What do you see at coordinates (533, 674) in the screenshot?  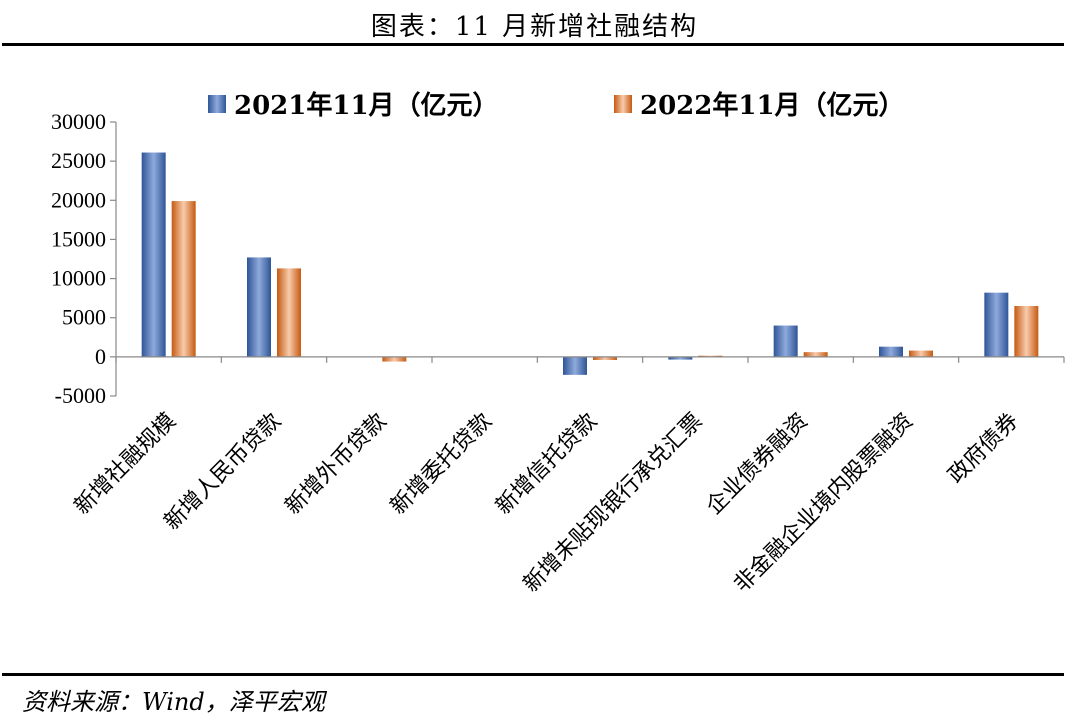 I see `bottom-rule` at bounding box center [533, 674].